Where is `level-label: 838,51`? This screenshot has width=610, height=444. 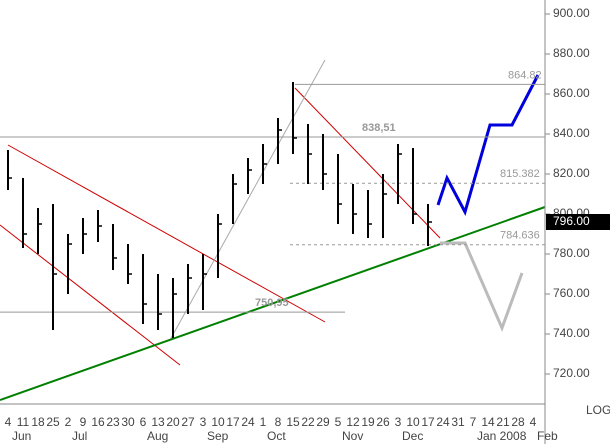 level-label: 838,51 is located at coordinates (379, 128).